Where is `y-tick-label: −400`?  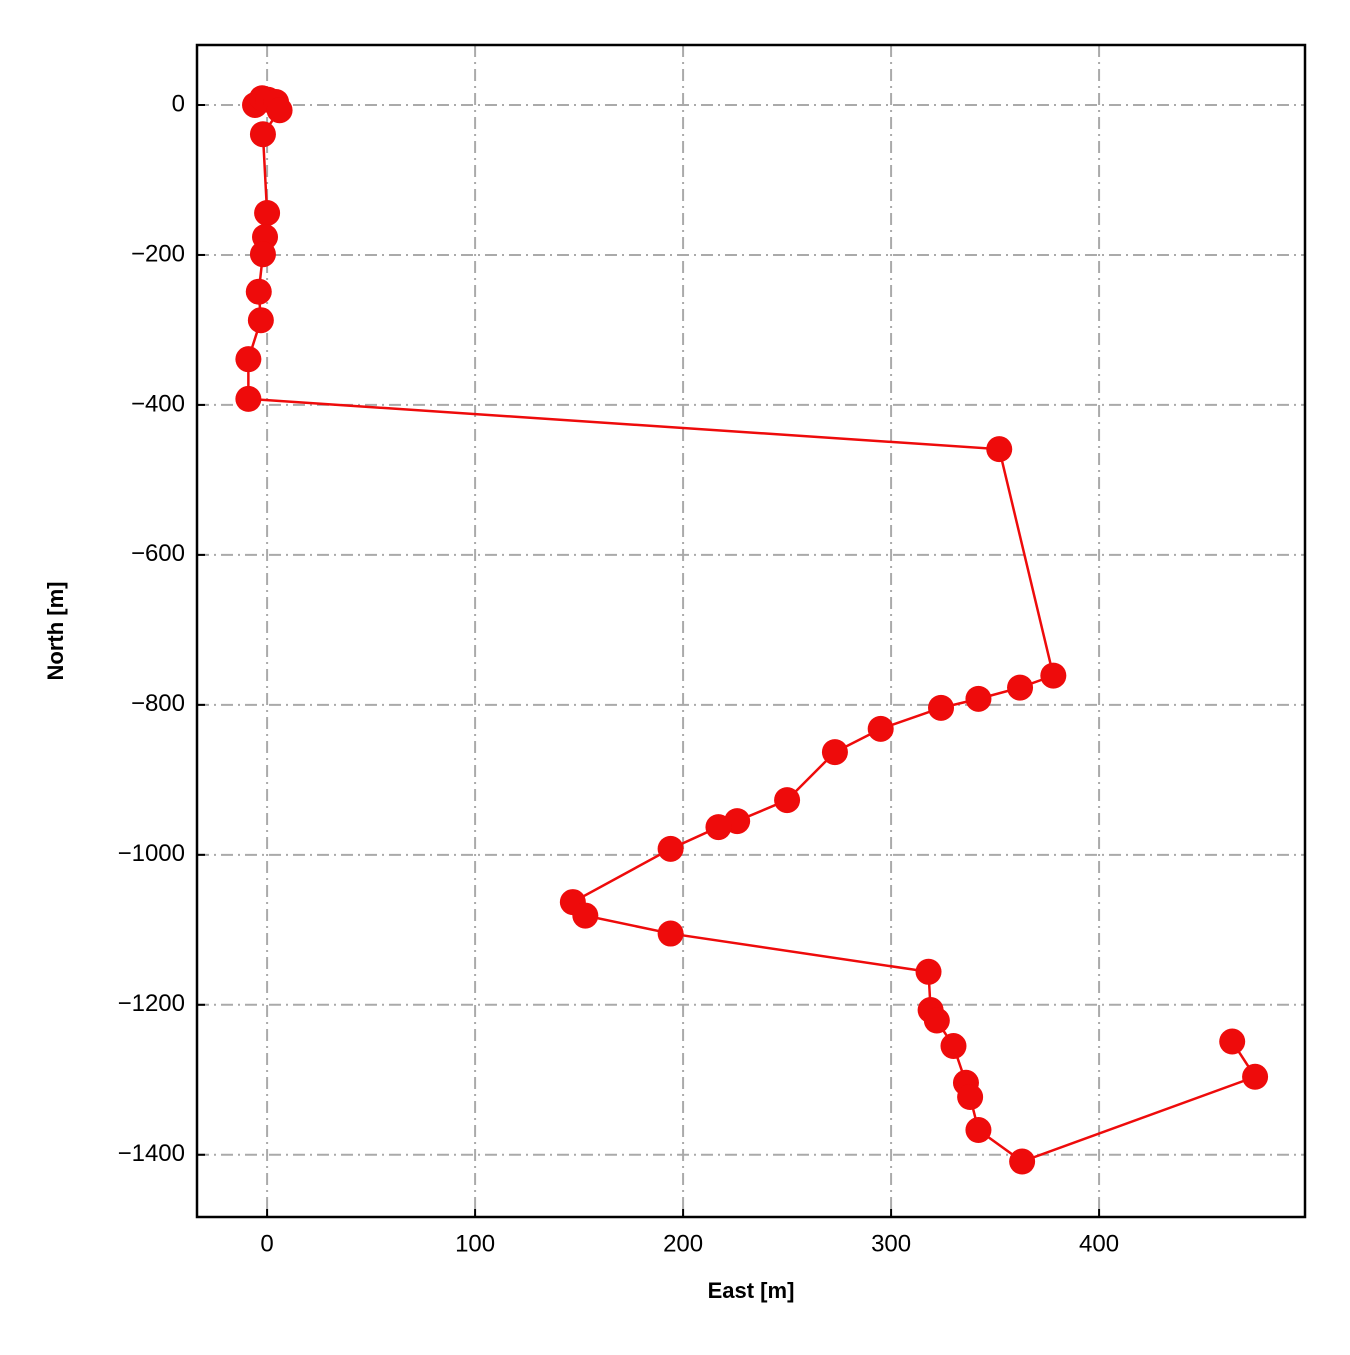
y-tick-label: −400 is located at coordinates (158, 403).